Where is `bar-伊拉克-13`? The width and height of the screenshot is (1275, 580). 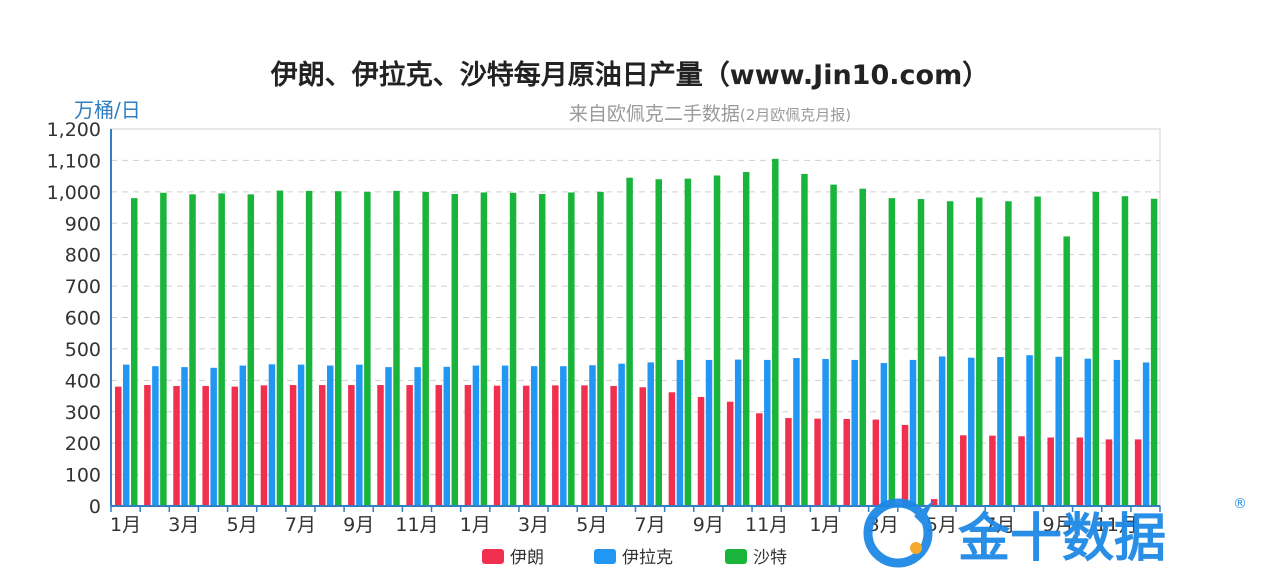 bar-伊拉克-13 is located at coordinates (476, 435).